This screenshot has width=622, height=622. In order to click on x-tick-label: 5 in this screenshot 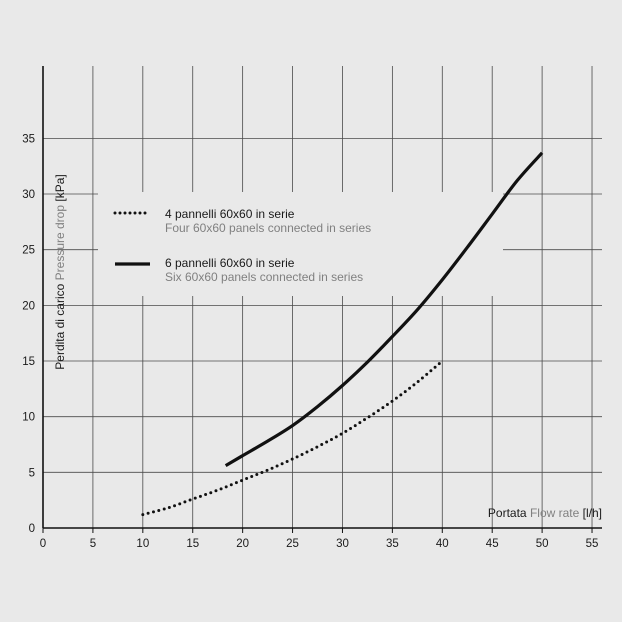, I will do `click(93, 544)`.